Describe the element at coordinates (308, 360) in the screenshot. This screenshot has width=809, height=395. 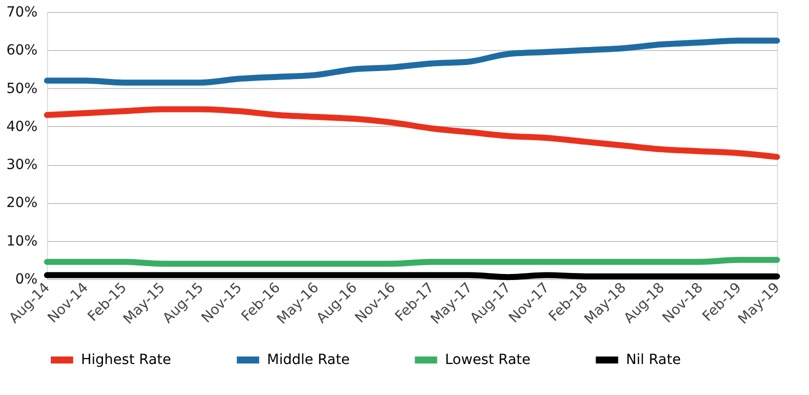
I see `legend-label: Middle Rate` at that location.